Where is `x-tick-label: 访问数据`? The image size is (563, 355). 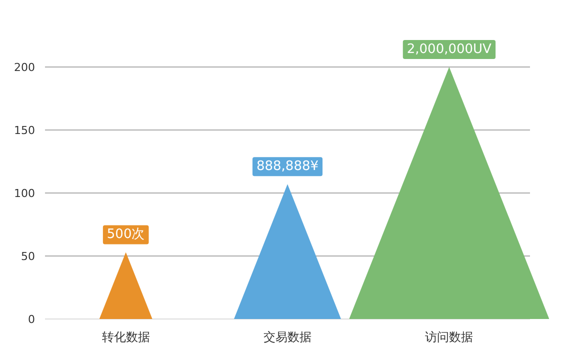
x-tick-label: 访问数据 is located at coordinates (449, 337).